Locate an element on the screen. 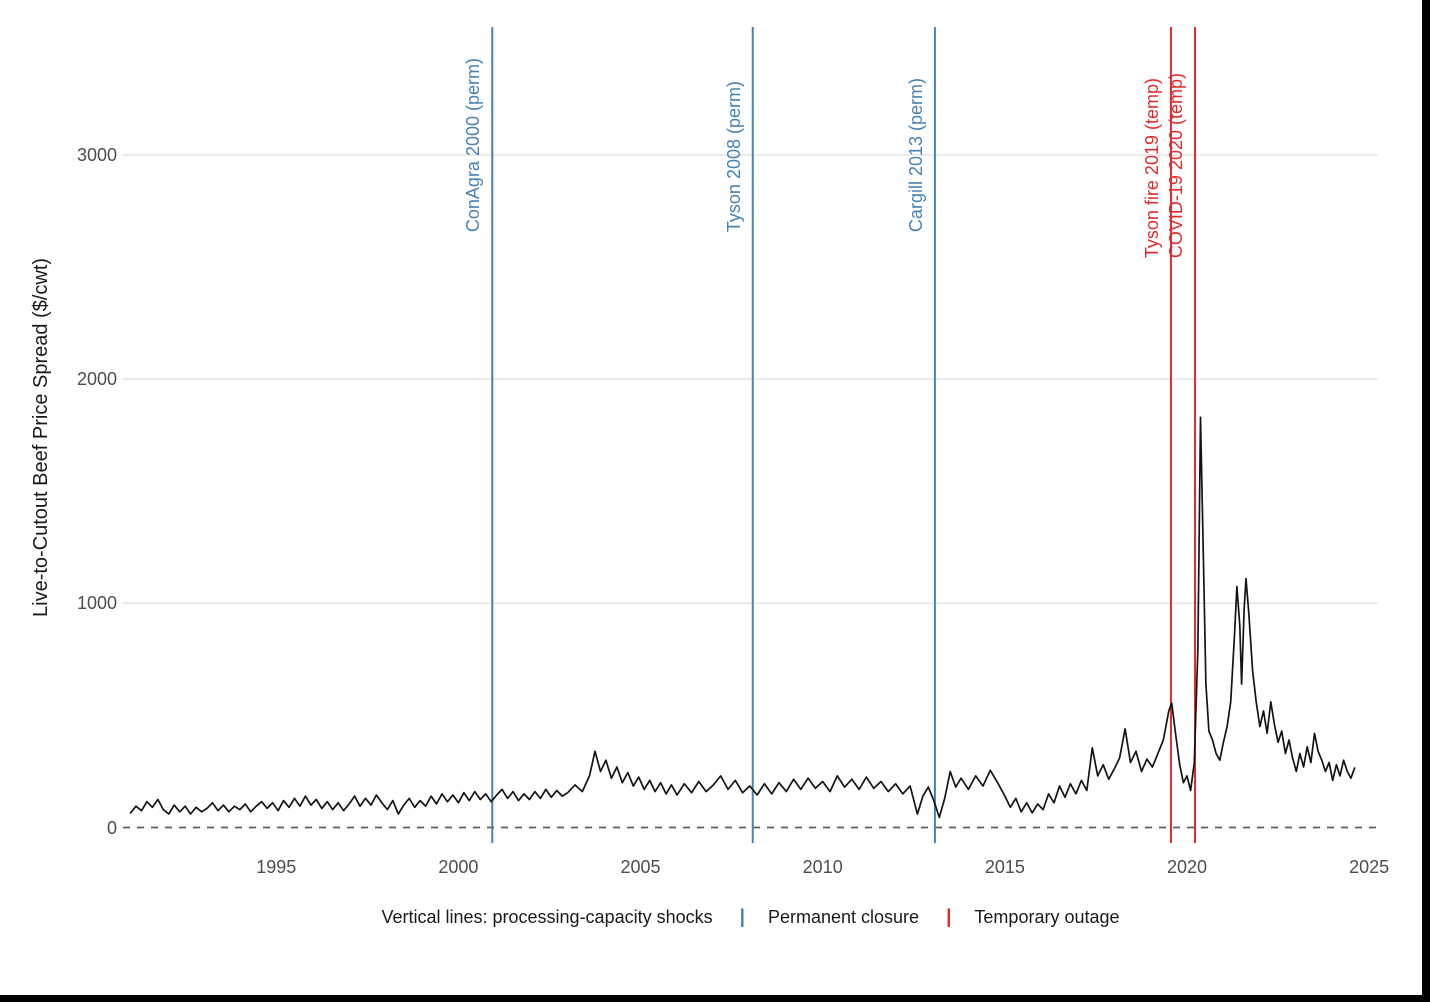  event-label-temp-3: Tyson fire 2019 (temp) is located at coordinates (1151, 167).